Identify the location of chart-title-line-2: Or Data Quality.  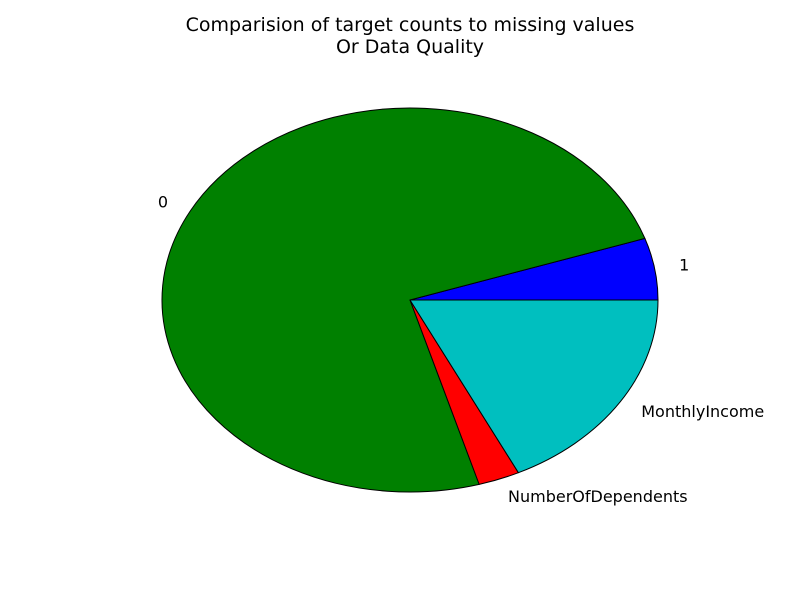
(410, 47).